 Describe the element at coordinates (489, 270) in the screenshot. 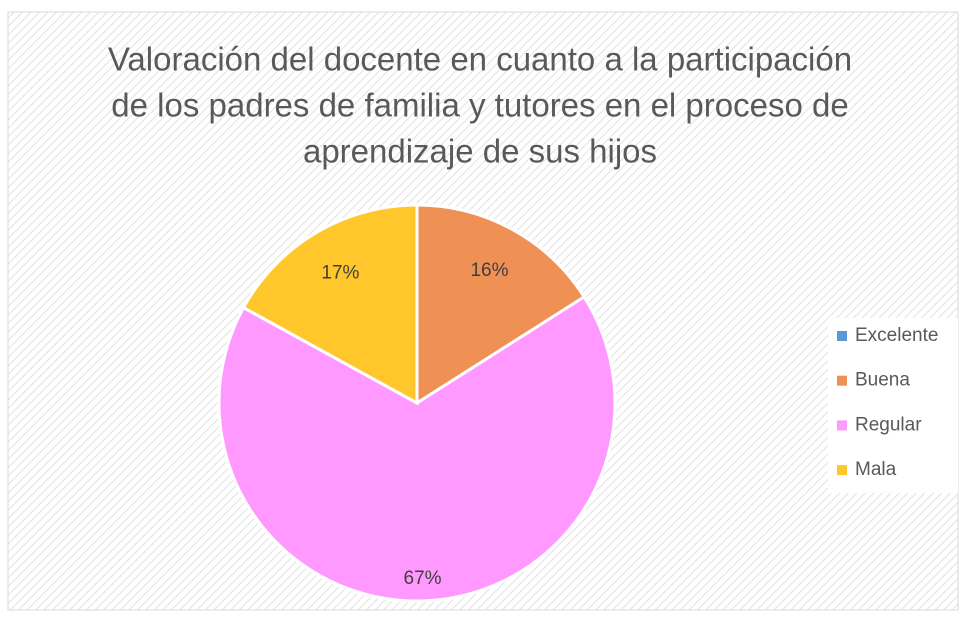

I see `data-label: 16%` at that location.